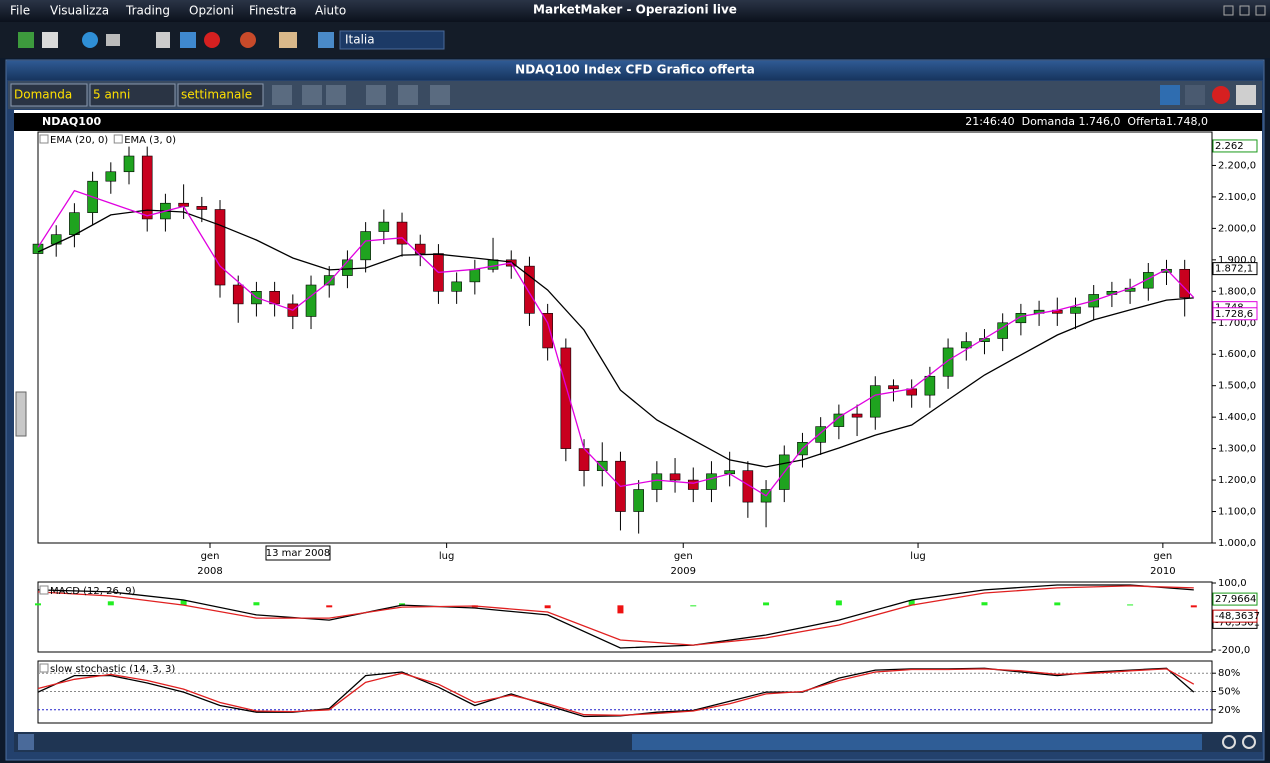 Image resolution: width=1270 pixels, height=763 pixels. Describe the element at coordinates (1237, 417) in the screenshot. I see `y-tick-label: 1.400,0` at that location.